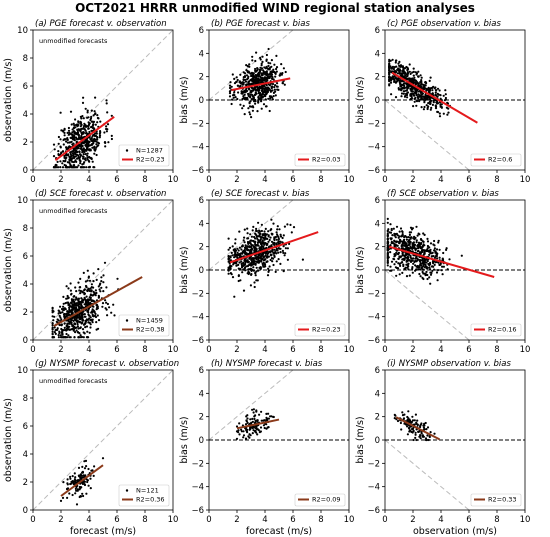 This screenshot has width=550, height=537. Describe the element at coordinates (377, 271) in the screenshot. I see `y-tick-label: 0` at that location.